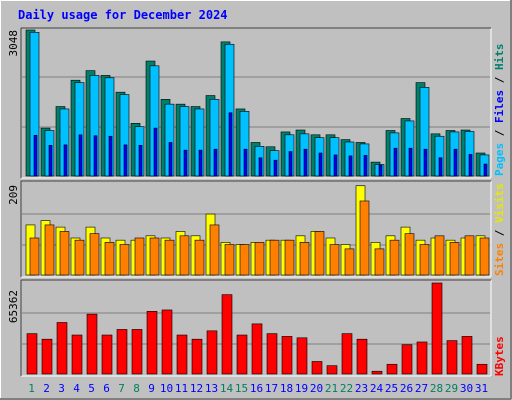 The width and height of the screenshot is (512, 400). I want to click on x-tick-label: 17, so click(271, 388).